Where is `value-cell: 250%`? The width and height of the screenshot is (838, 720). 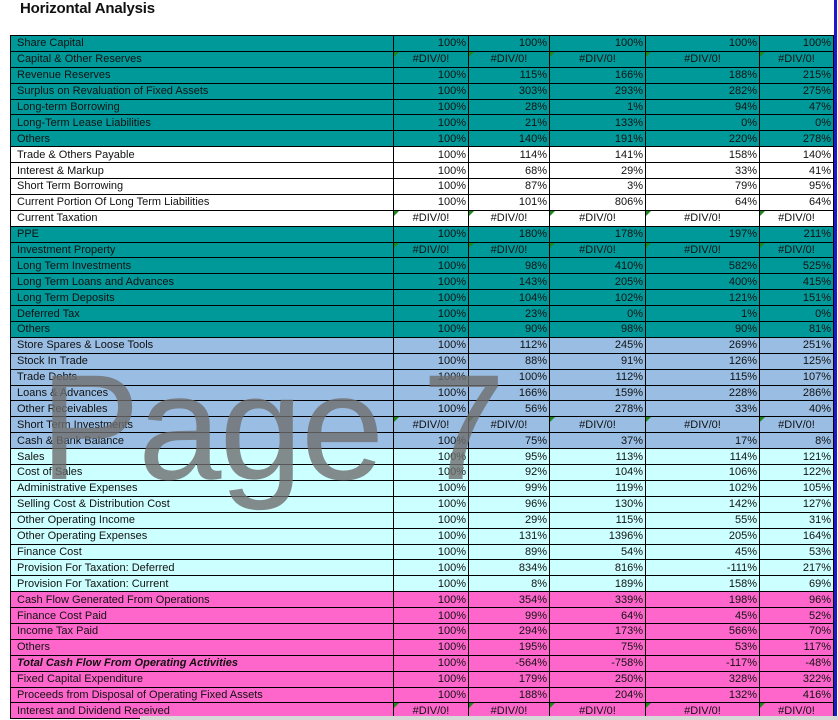 value-cell: 250% is located at coordinates (597, 679).